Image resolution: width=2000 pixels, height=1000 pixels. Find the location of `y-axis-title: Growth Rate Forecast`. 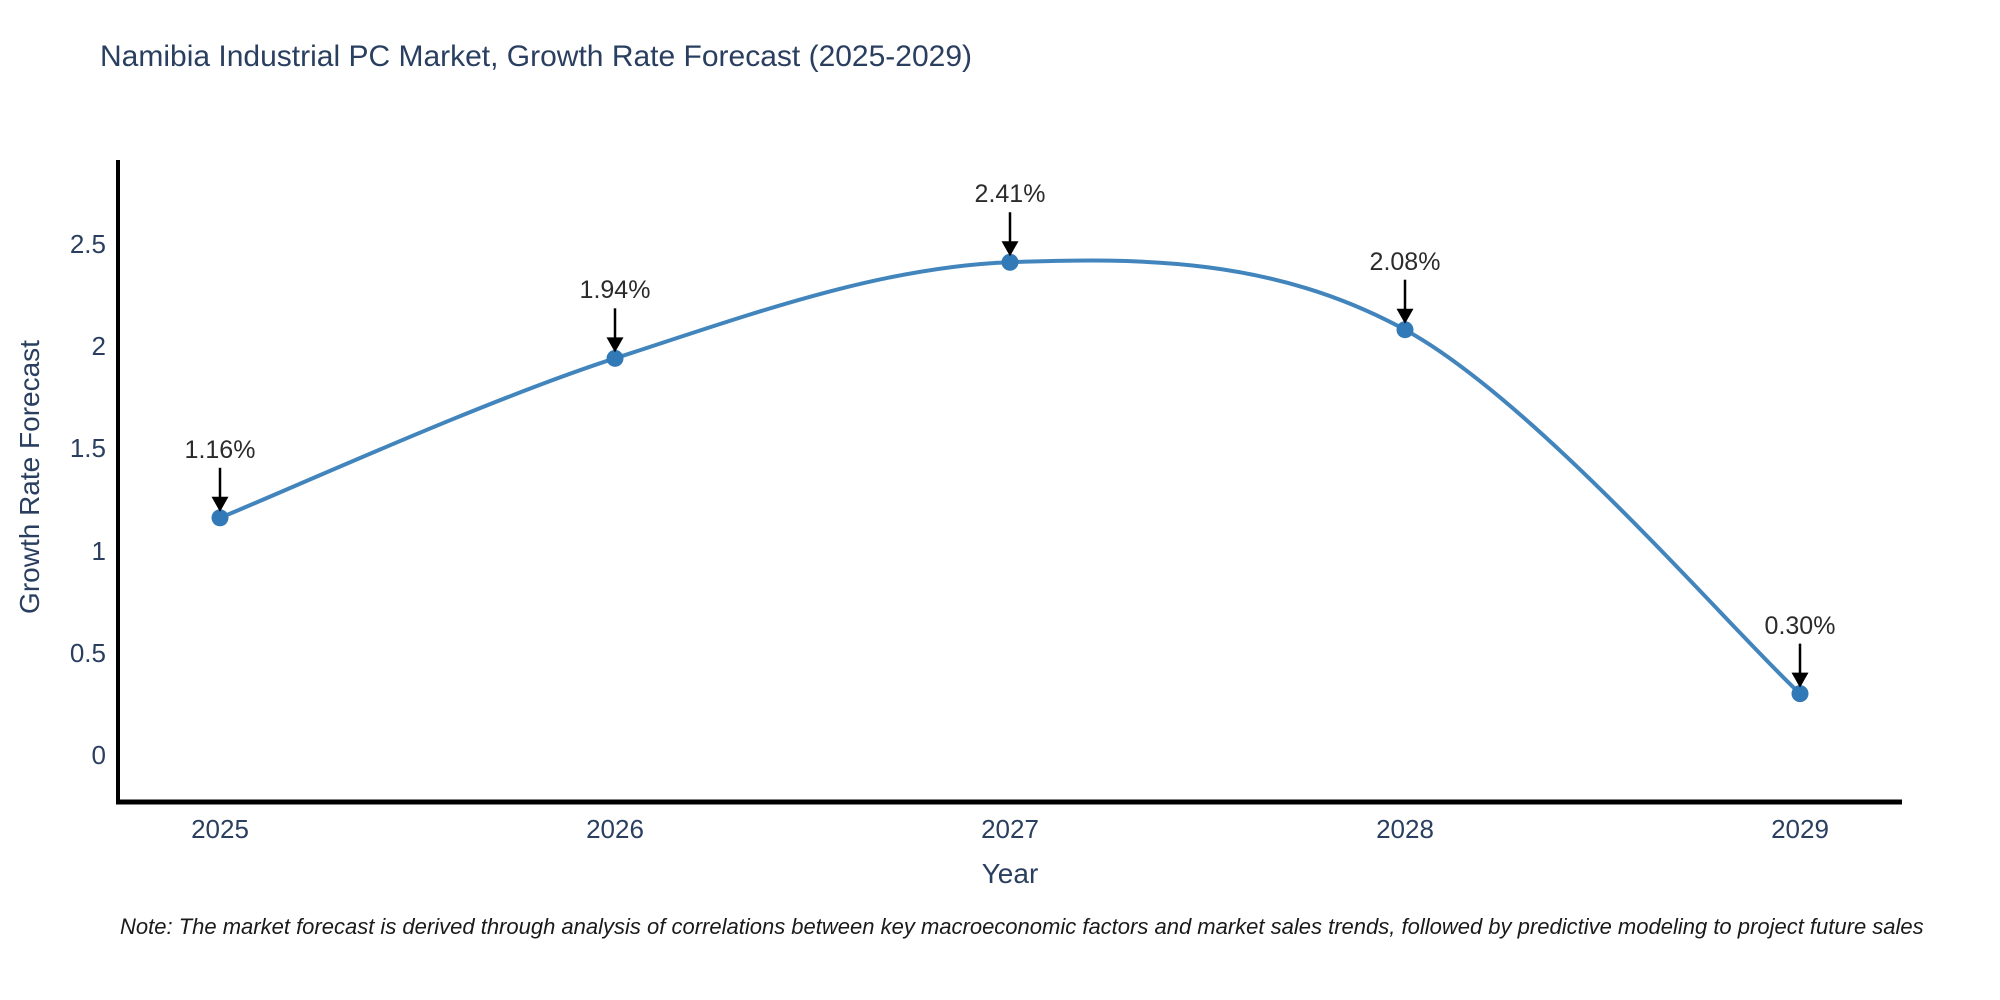

y-axis-title: Growth Rate Forecast is located at coordinates (29, 477).